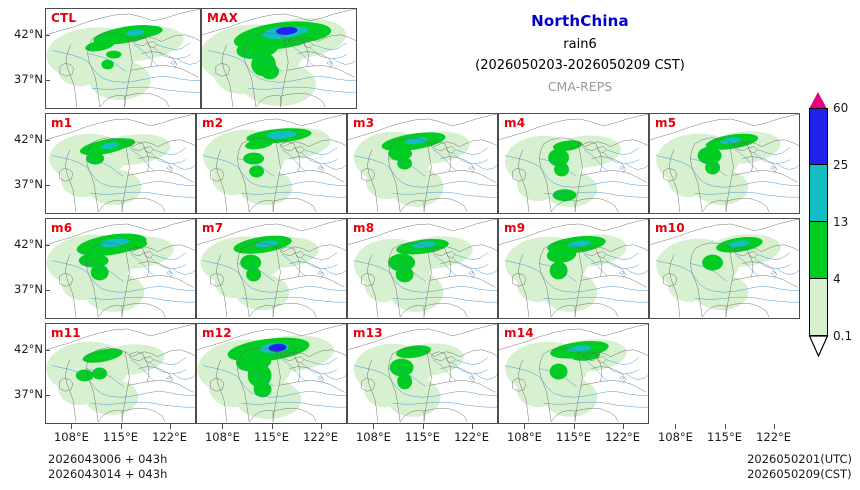  What do you see at coordinates (120, 373) in the screenshot?
I see `map-panel-m11: m11` at bounding box center [120, 373].